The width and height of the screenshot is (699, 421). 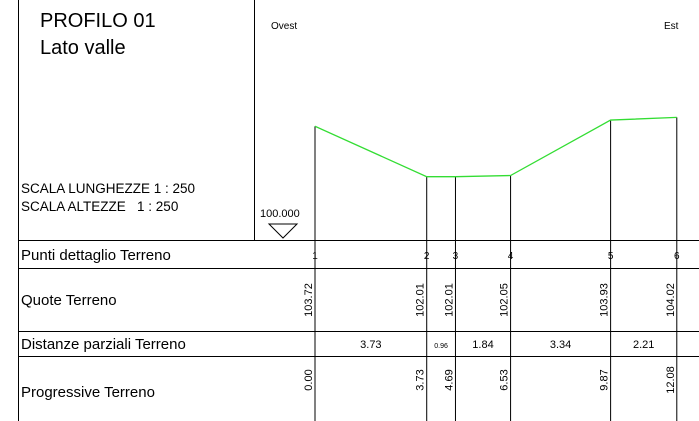 What do you see at coordinates (560, 345) in the screenshot?
I see `partial-distance-value: 3.34` at bounding box center [560, 345].